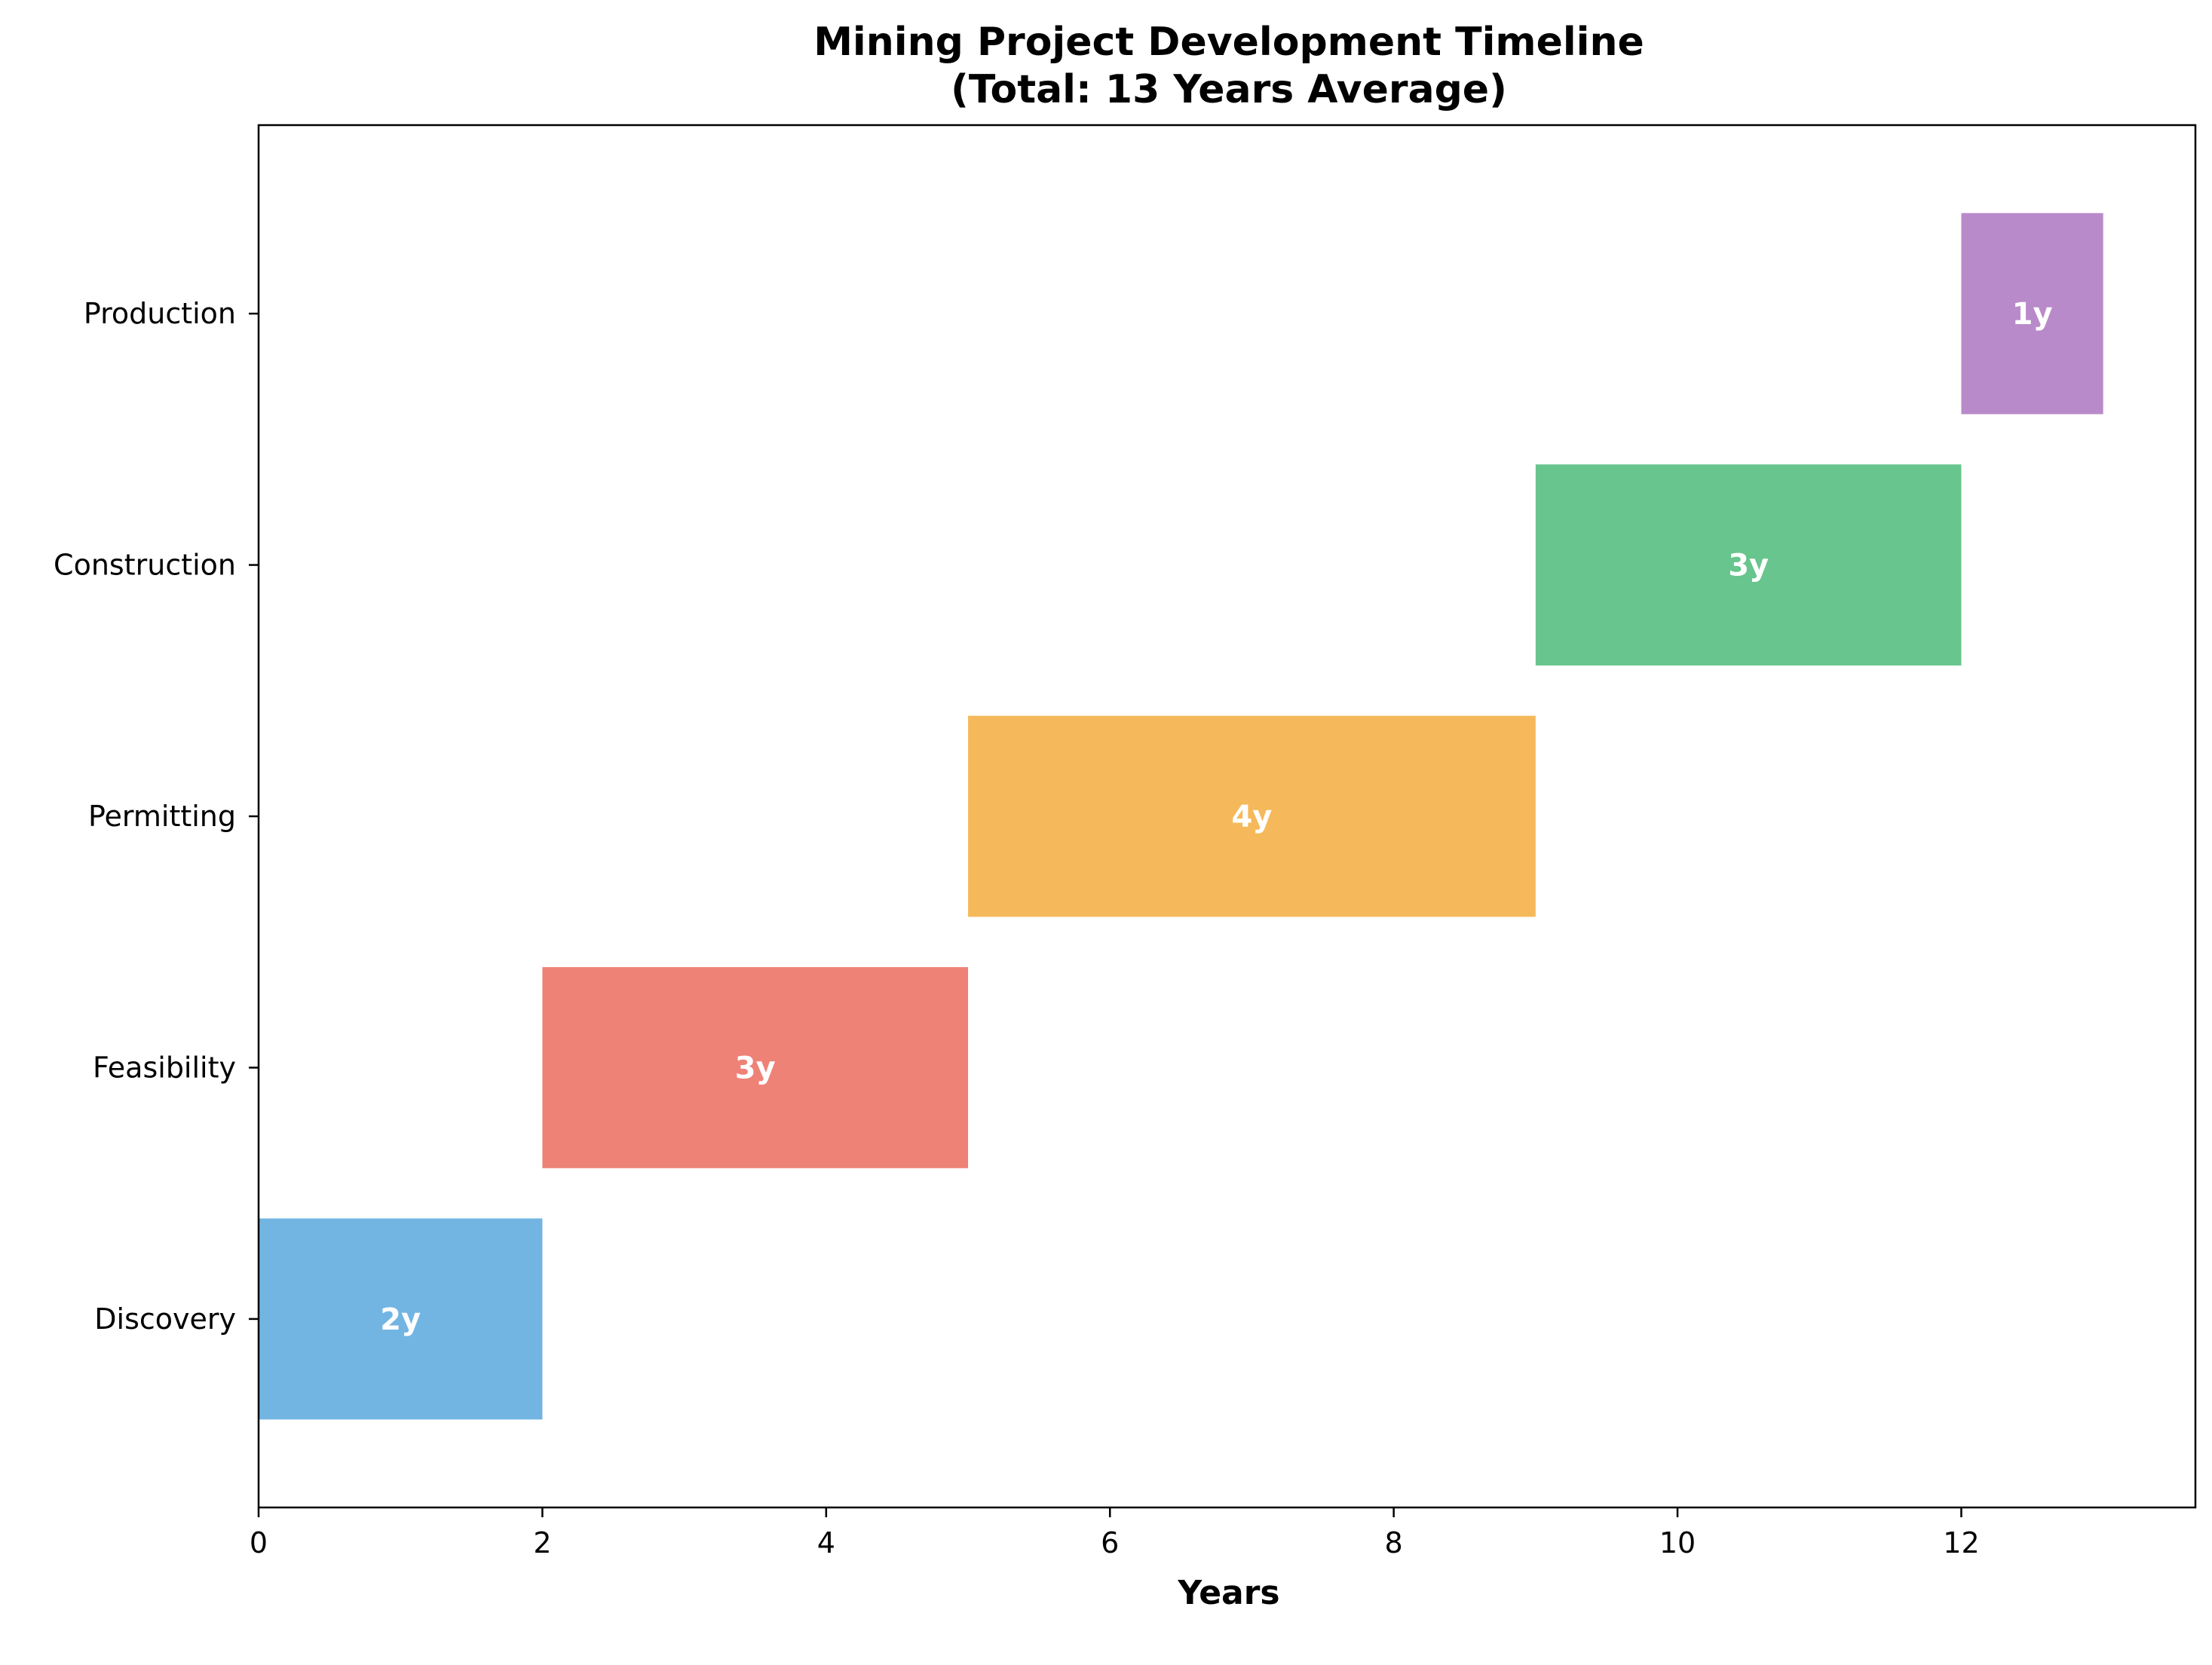  I want to click on chart-subtitle: (Total: 13 Years Average), so click(1229, 89).